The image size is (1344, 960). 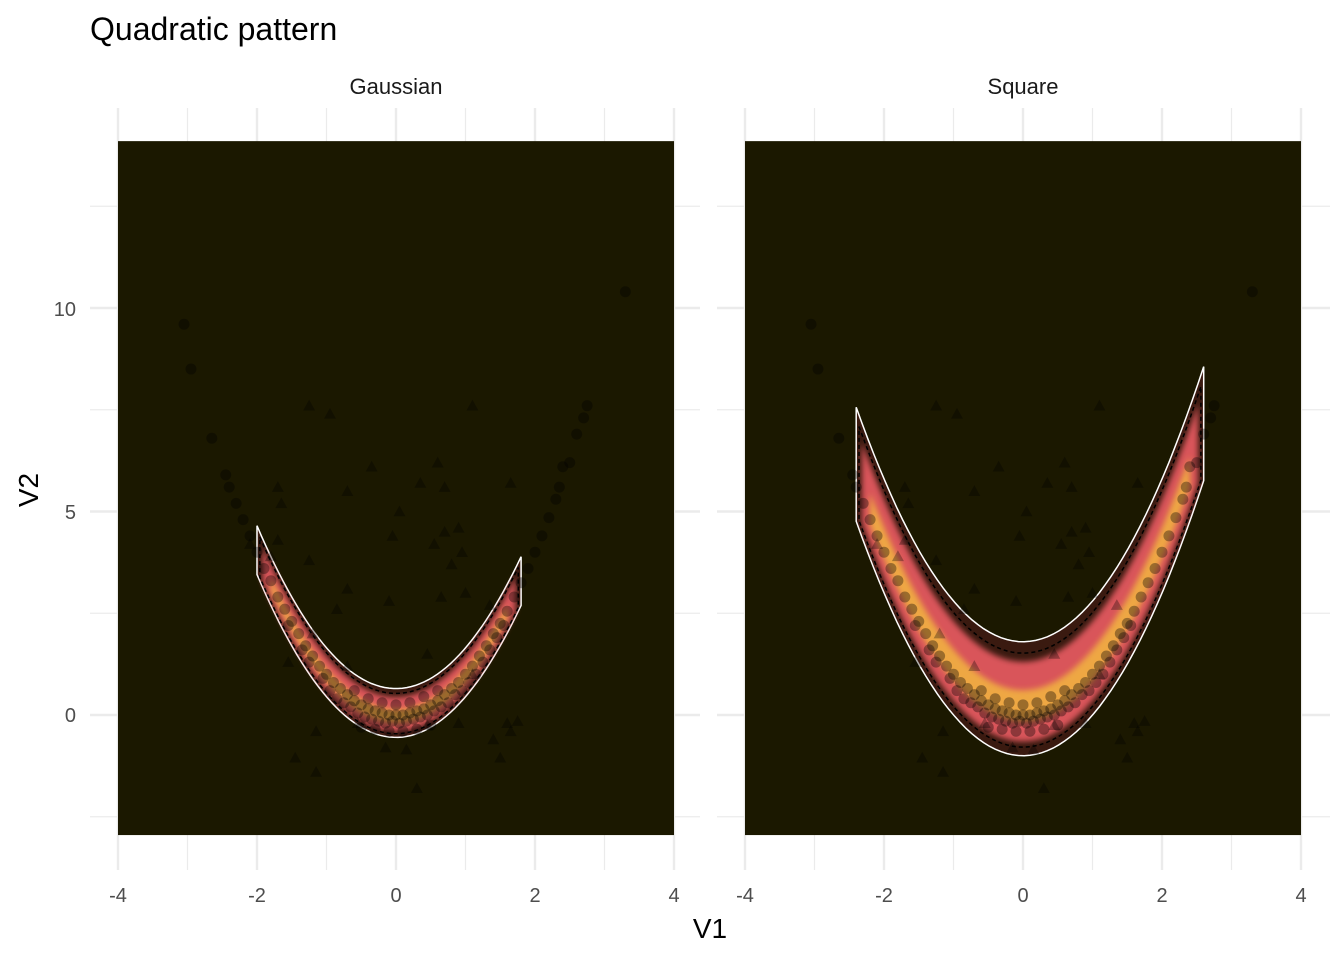 I want to click on panel-square-x-tick-label: 4, so click(x=1300, y=896).